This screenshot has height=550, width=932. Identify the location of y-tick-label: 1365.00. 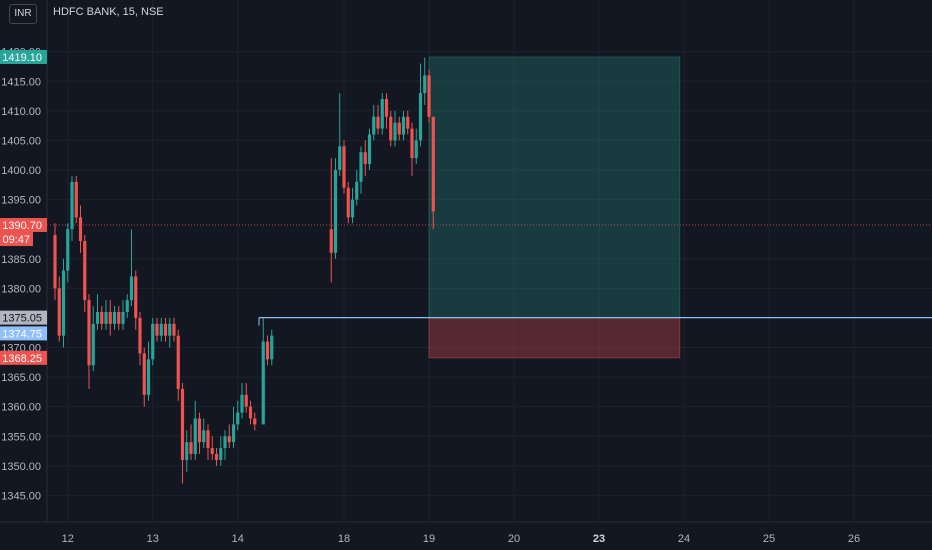
(21, 378).